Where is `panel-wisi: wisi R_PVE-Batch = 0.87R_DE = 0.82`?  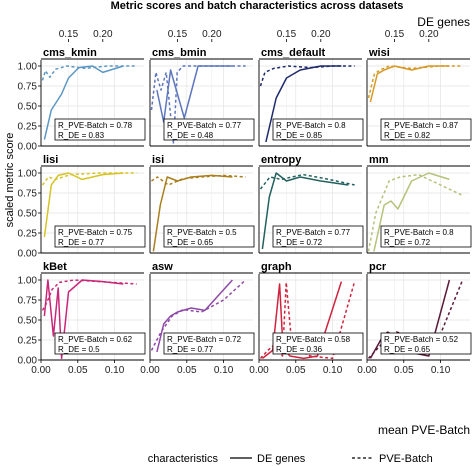
panel-wisi: wisi R_PVE-Batch = 0.87R_DE = 0.82 is located at coordinates (419, 95).